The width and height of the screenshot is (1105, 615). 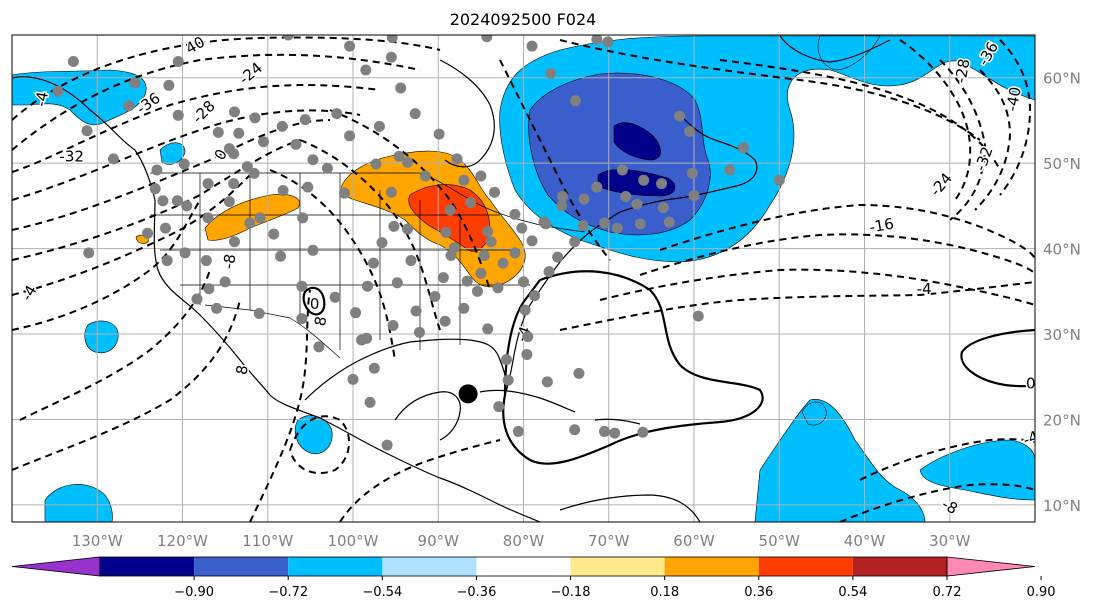 I want to click on contour-16e, so click(x=847, y=232).